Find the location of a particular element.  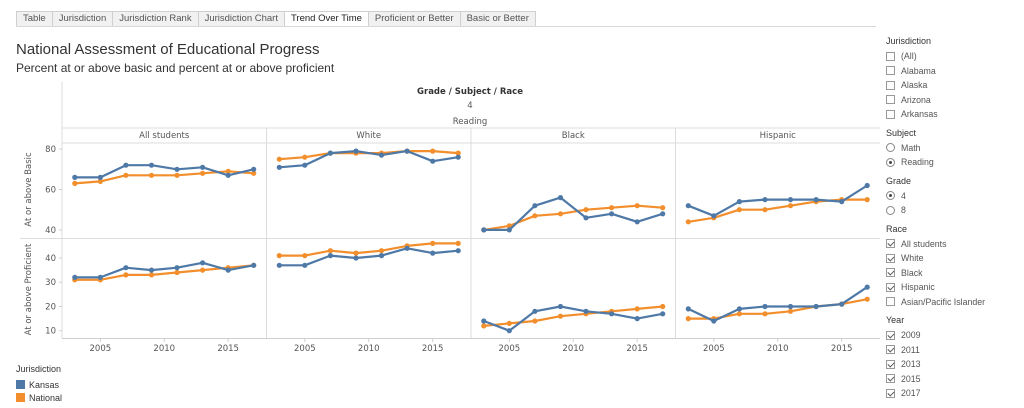

x-tick-label: 2005 is located at coordinates (510, 349).